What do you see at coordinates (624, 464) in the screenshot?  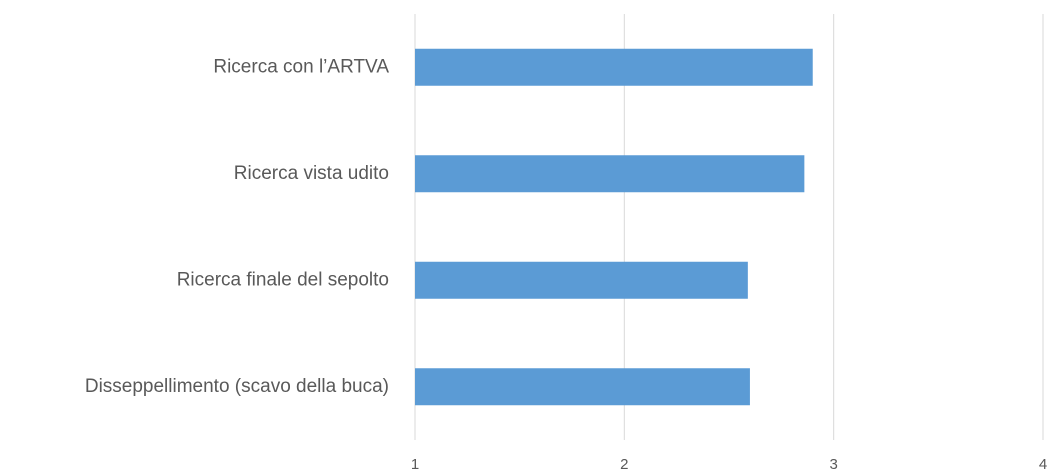 I see `x-tick-label: 2` at bounding box center [624, 464].